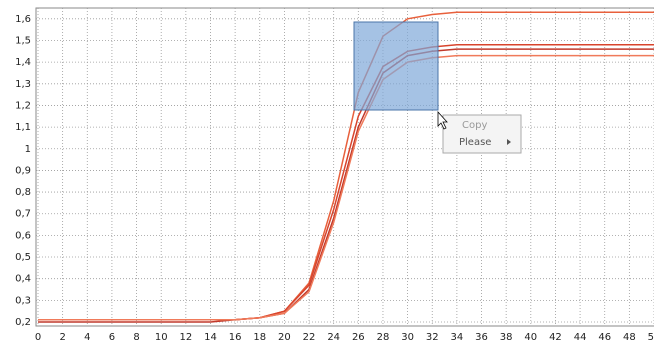 The image size is (654, 349). What do you see at coordinates (62, 337) in the screenshot?
I see `x-tick-label: 2` at bounding box center [62, 337].